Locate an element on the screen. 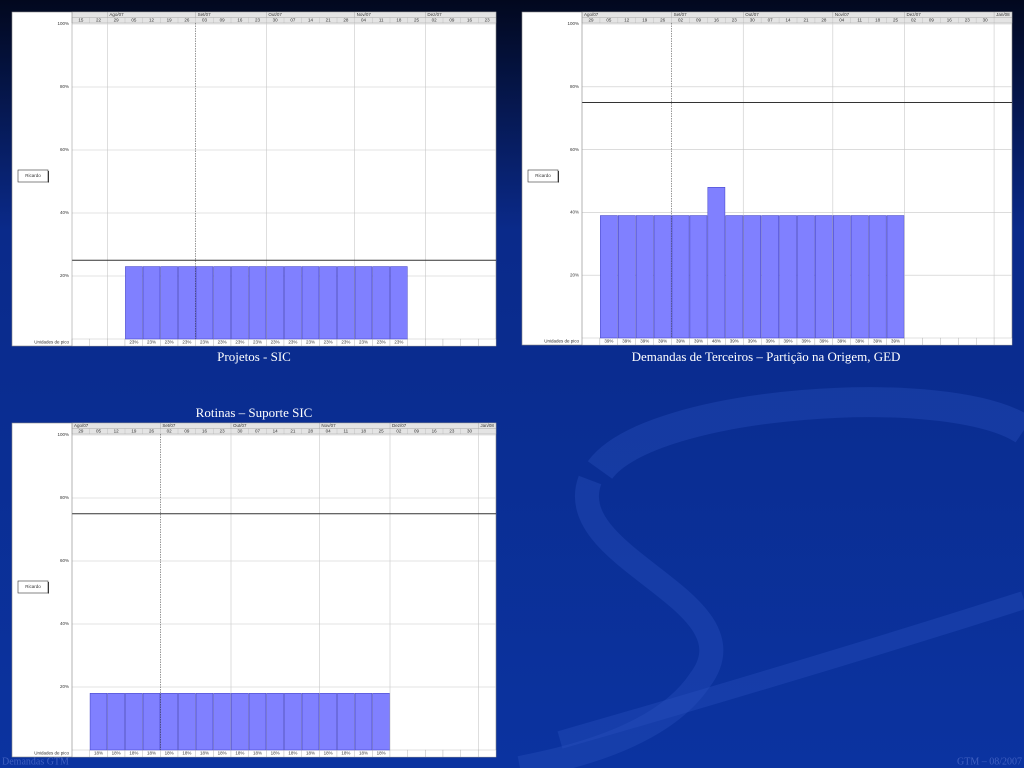  x-tick-label: 14 is located at coordinates (311, 20).